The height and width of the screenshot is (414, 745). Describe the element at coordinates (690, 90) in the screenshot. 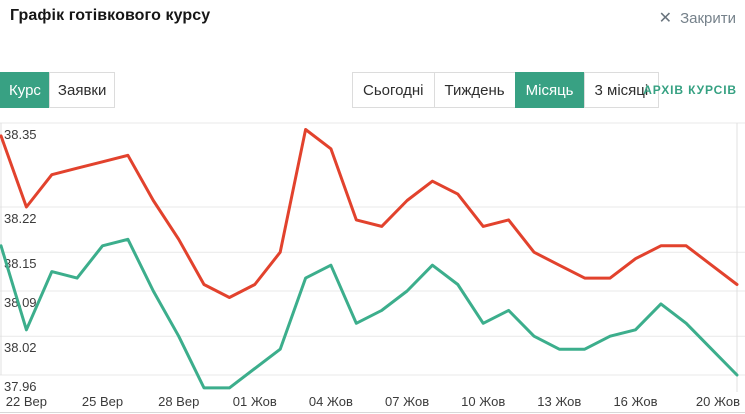

I see `archive-rates-link: АРХІВ КУРСІВ` at that location.